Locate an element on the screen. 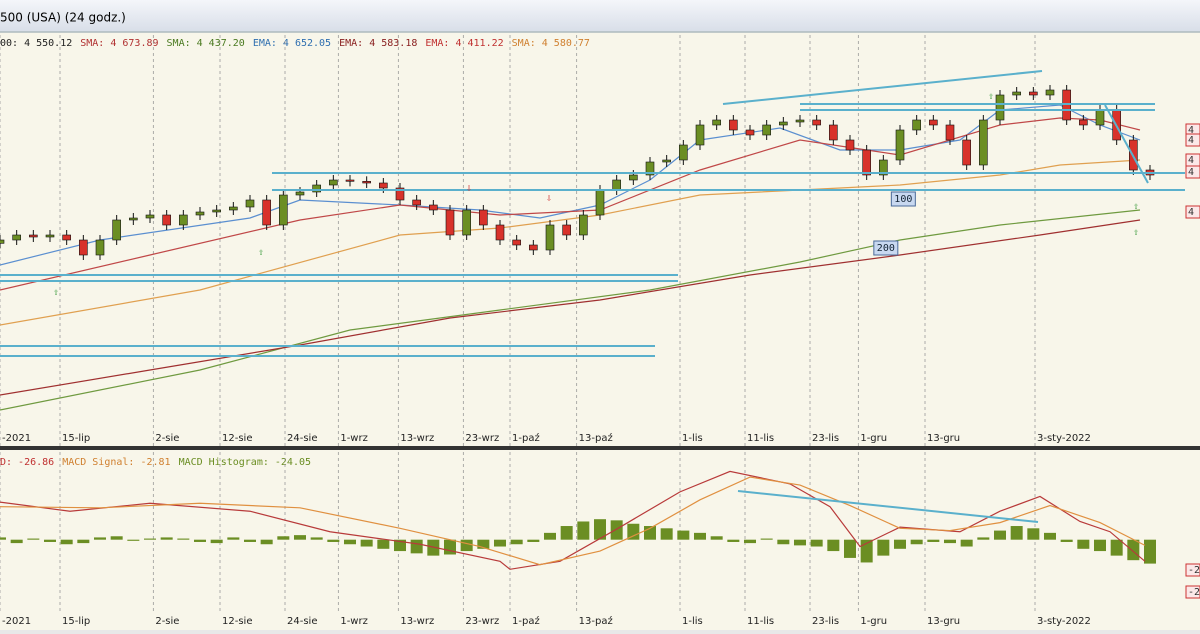 The width and height of the screenshot is (1200, 634). ma-label: 100 is located at coordinates (903, 199).